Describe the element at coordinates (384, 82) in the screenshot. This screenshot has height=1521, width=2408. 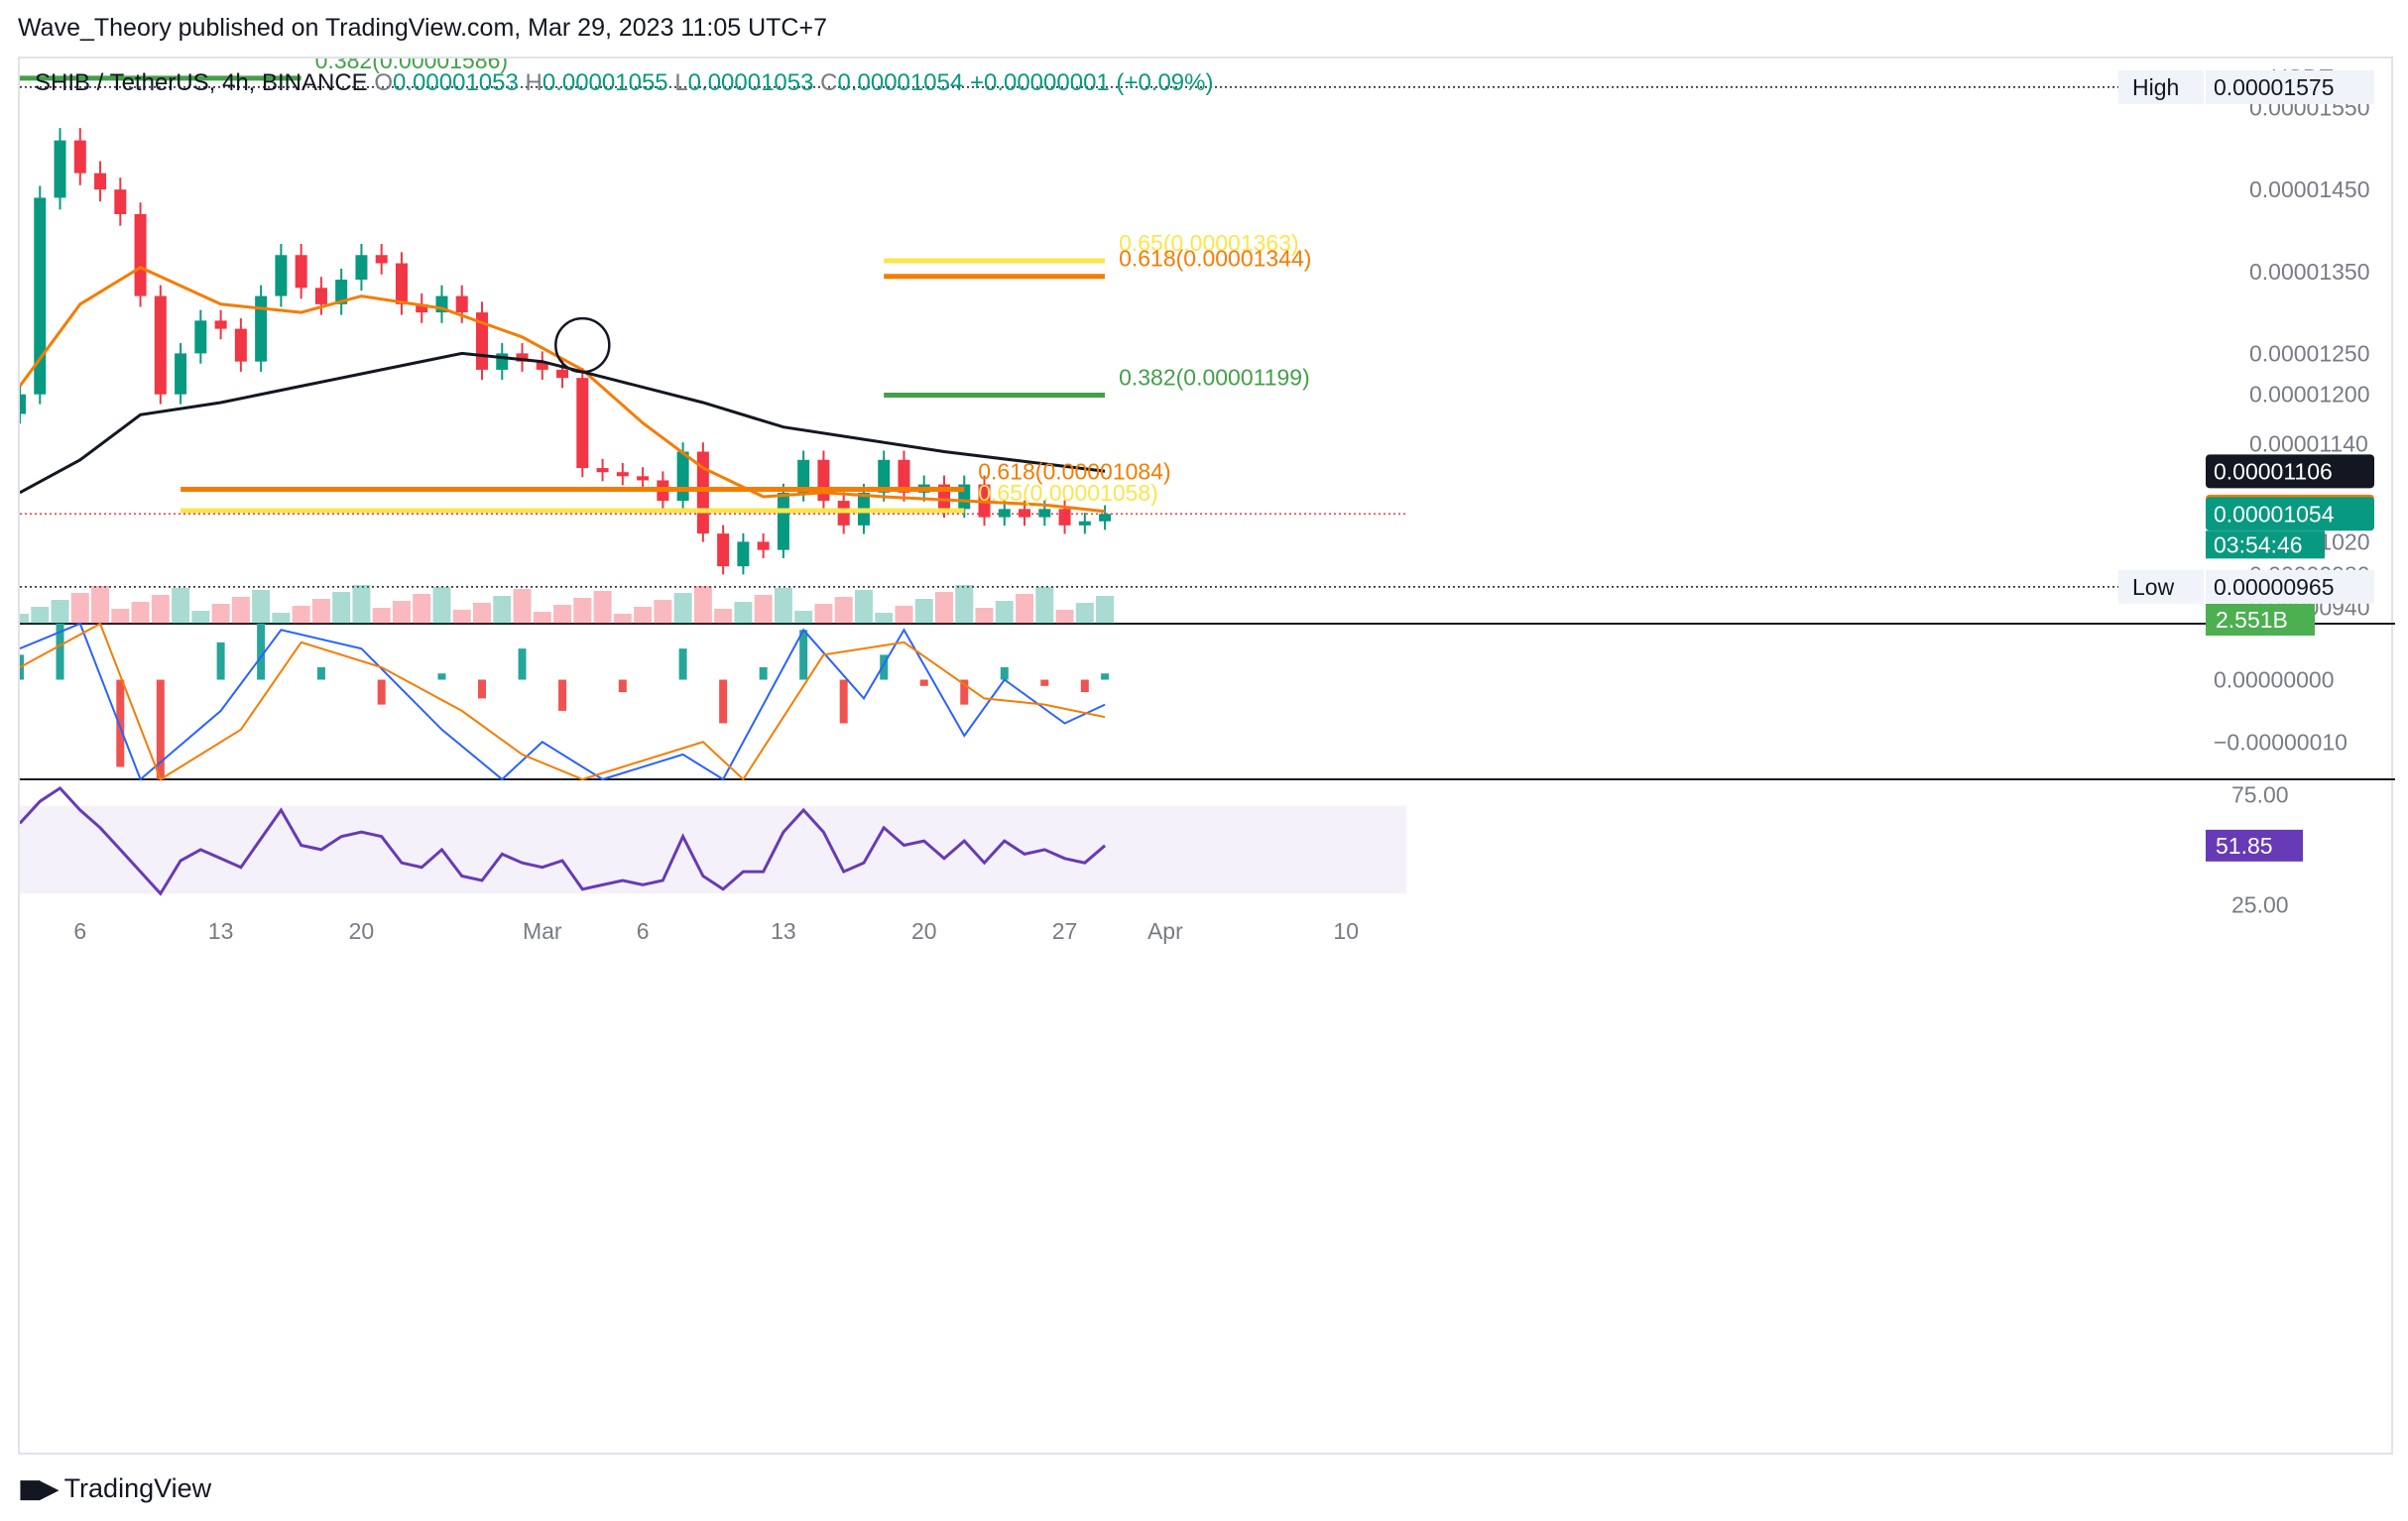
I see `open-label: O` at that location.